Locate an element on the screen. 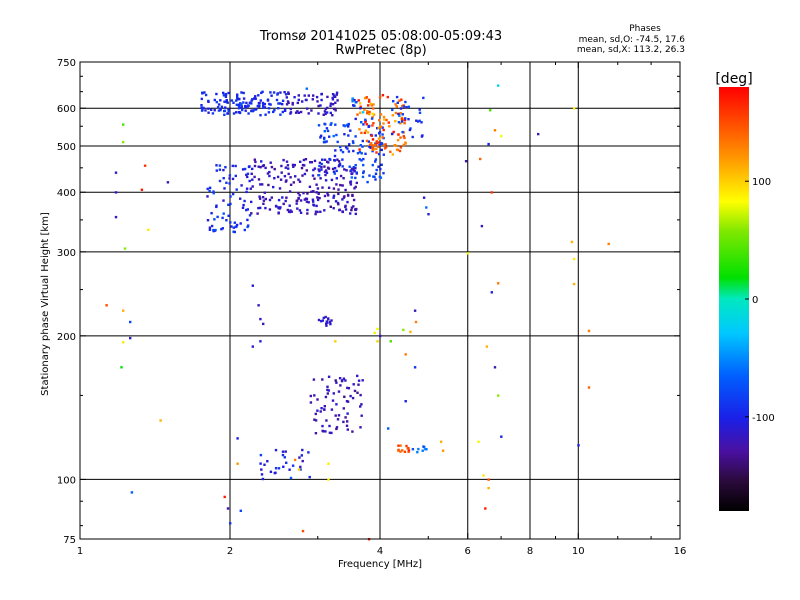  colorbar: [deg] 100 0 -100 is located at coordinates (745, 291).